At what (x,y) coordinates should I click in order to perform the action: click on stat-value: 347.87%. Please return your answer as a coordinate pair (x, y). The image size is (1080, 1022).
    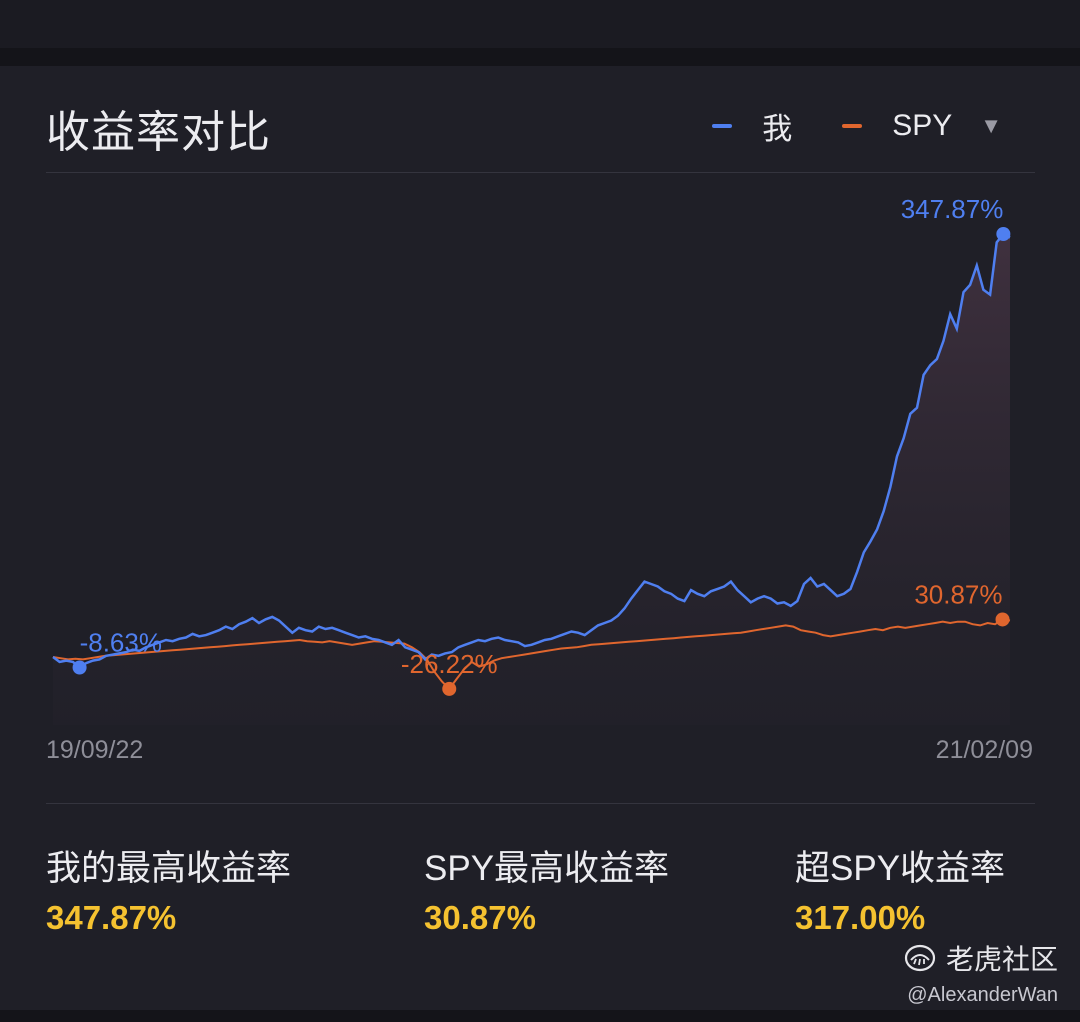
    Looking at the image, I should click on (111, 917).